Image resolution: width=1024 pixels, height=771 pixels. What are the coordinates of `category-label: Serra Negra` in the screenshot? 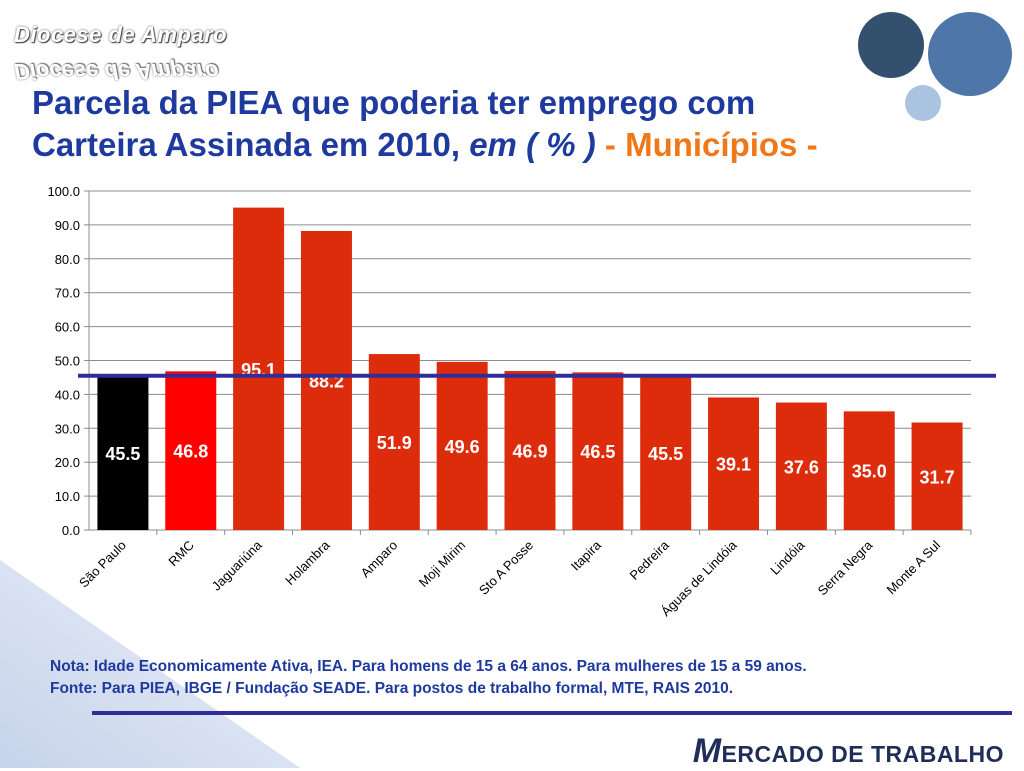 It's located at (845, 567).